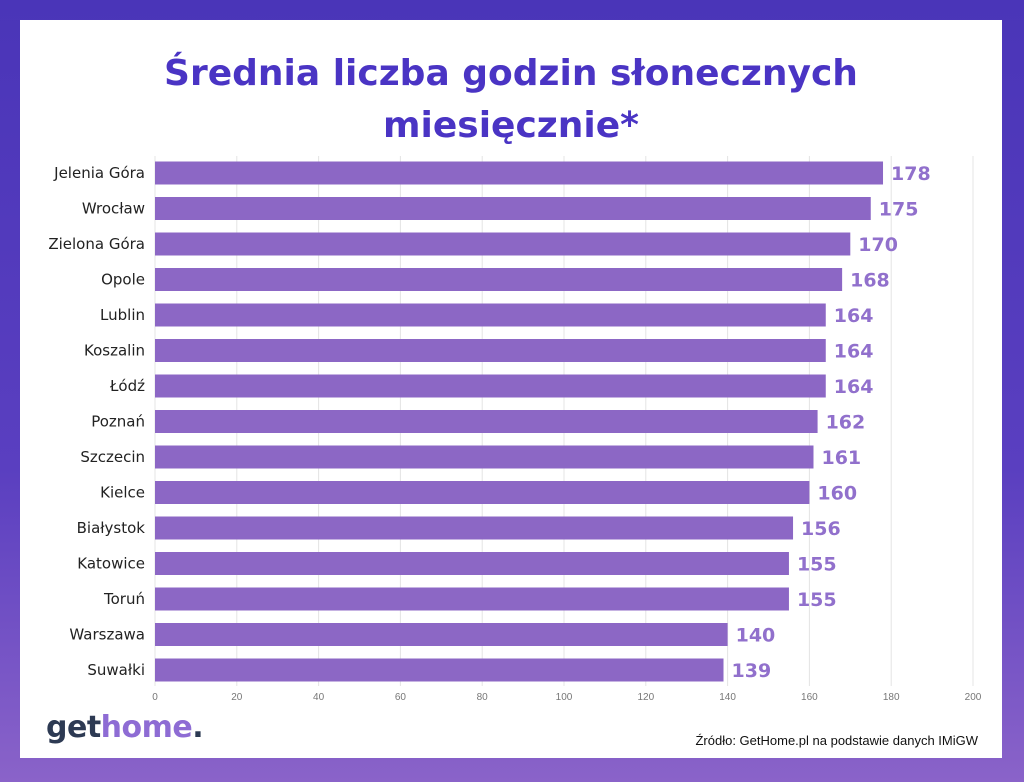 Image resolution: width=1024 pixels, height=782 pixels. I want to click on category-label: Katowice, so click(111, 564).